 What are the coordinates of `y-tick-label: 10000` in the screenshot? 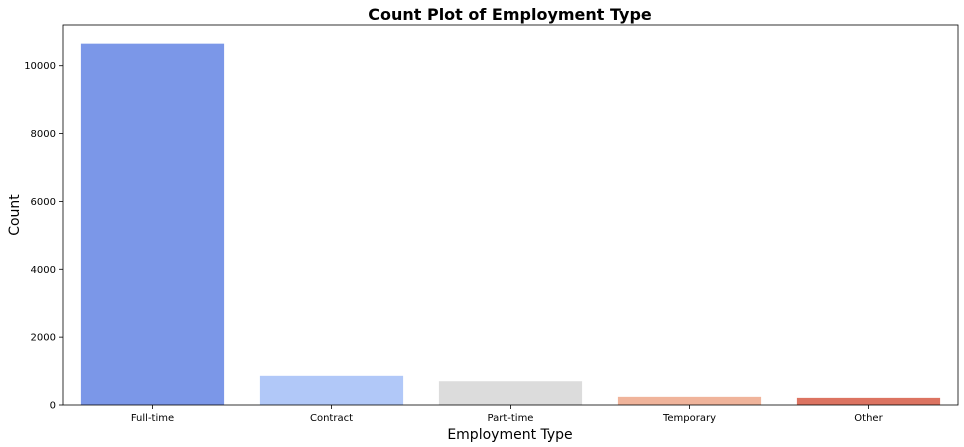 It's located at (40, 66).